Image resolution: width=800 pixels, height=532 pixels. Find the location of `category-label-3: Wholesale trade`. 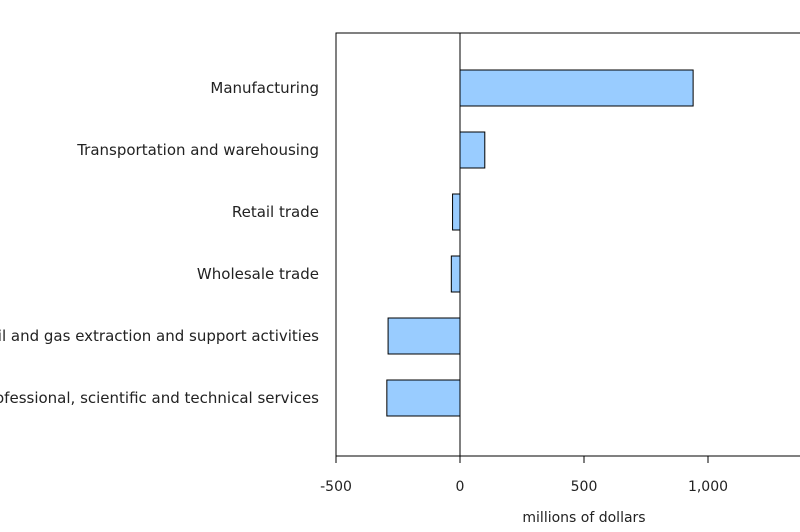

category-label-3: Wholesale trade is located at coordinates (258, 274).